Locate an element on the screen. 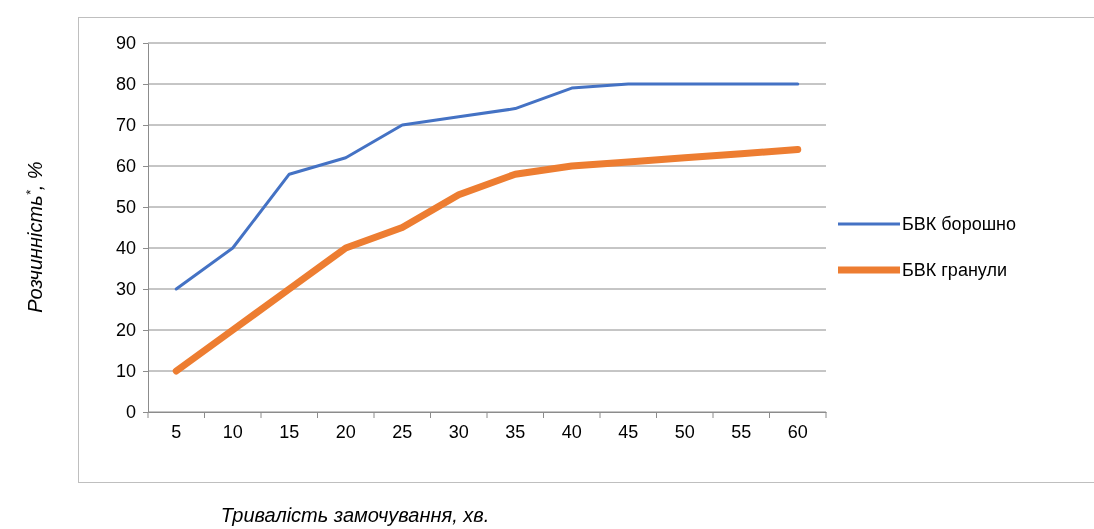 This screenshot has width=1094, height=529. y-tick-label: 0 is located at coordinates (130, 412).